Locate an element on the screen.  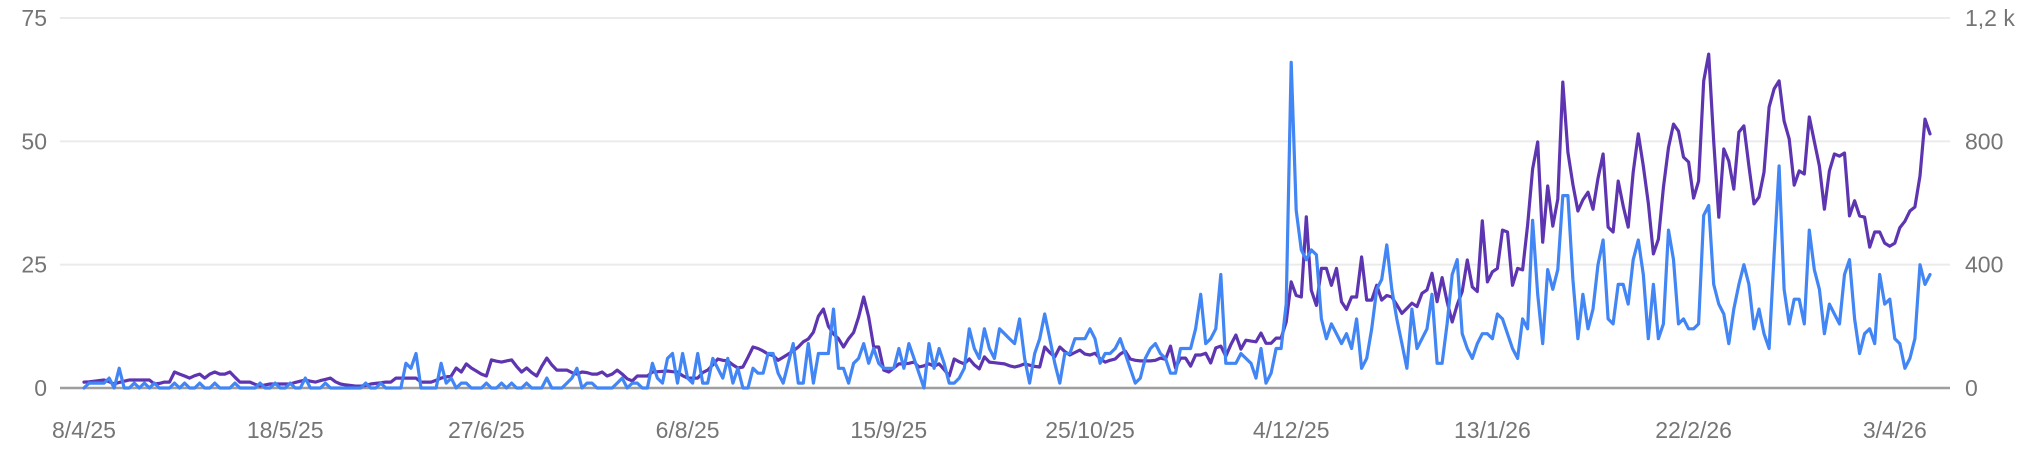
x-tick-label: 4/12/25 is located at coordinates (1291, 430).